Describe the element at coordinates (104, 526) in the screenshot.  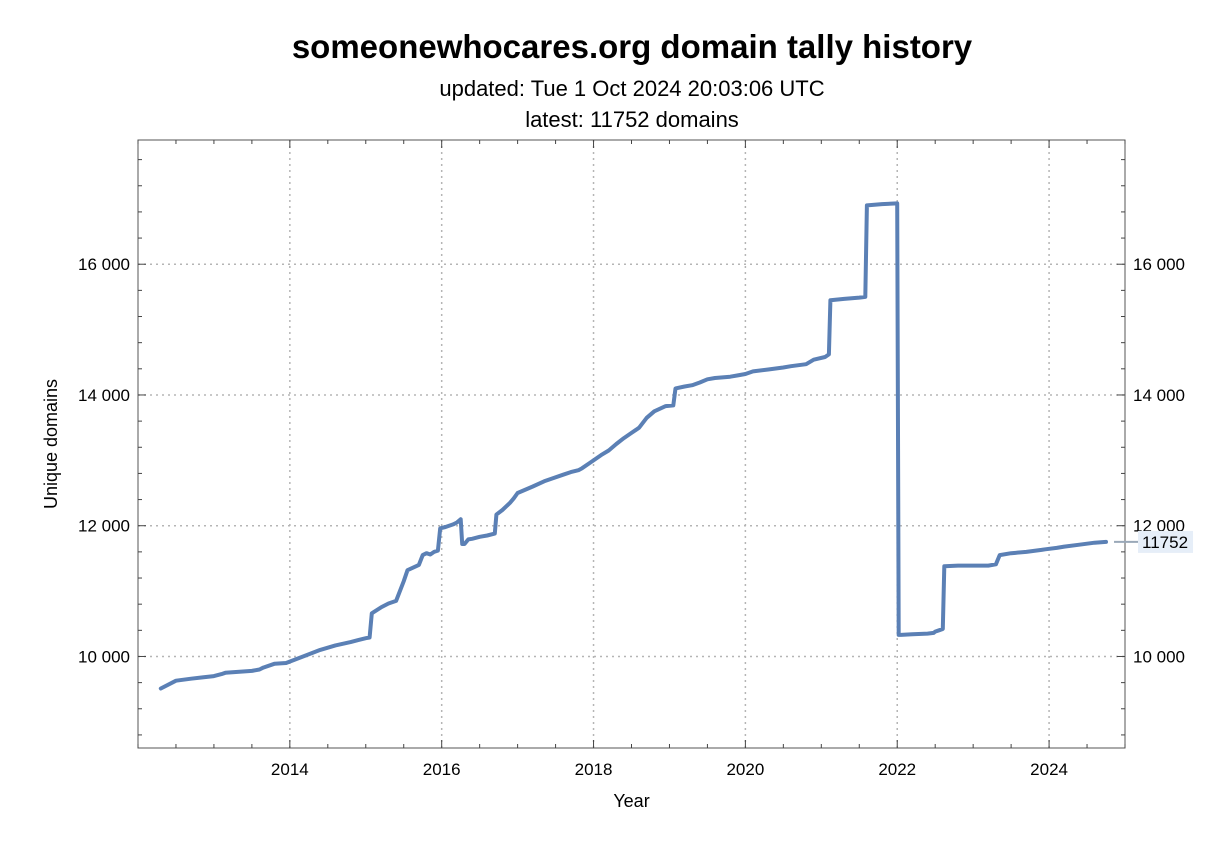
I see `y-tick-label: 12 000` at that location.